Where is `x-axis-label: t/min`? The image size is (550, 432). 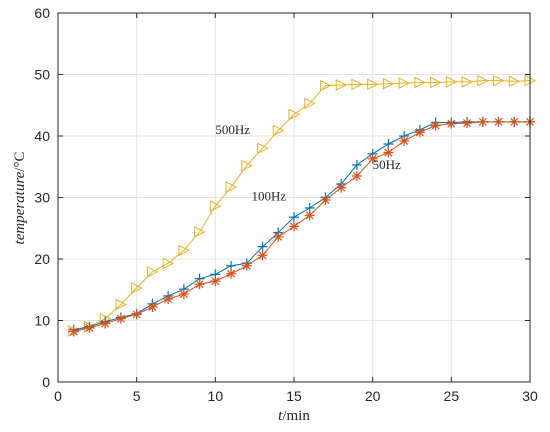
x-axis-label: t/min is located at coordinates (294, 416).